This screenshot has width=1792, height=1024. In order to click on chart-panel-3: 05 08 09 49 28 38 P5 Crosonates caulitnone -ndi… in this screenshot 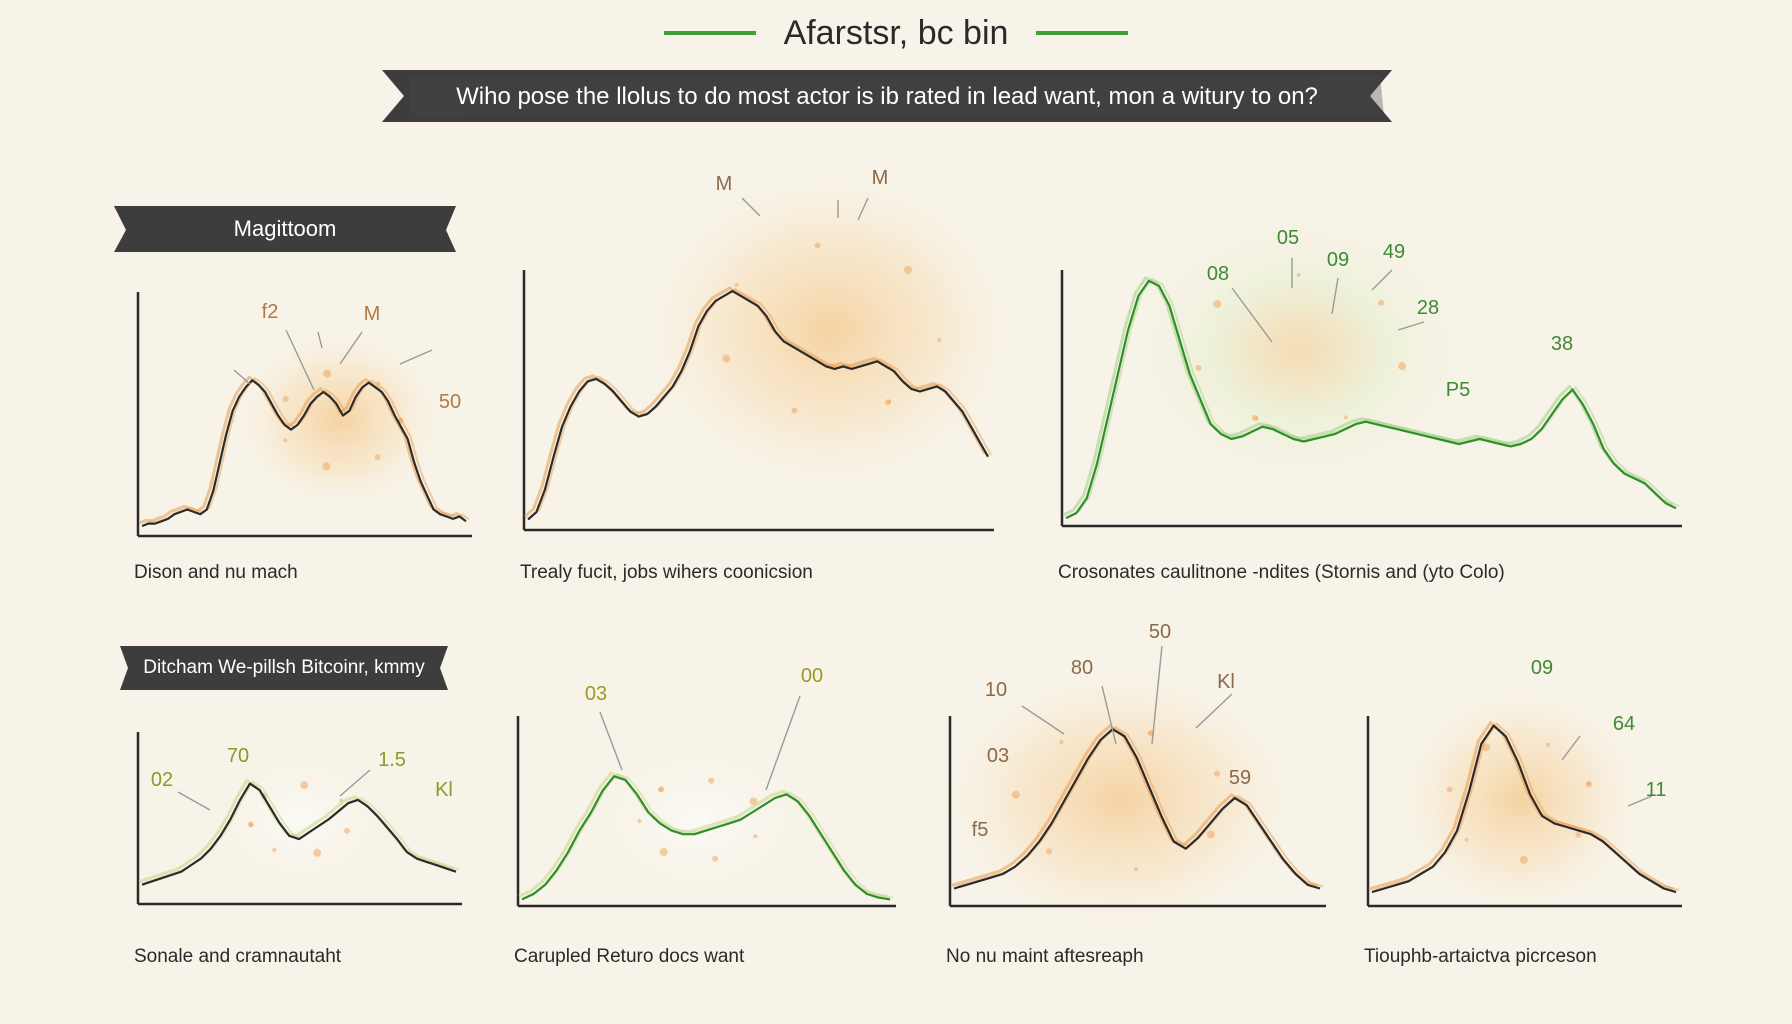, I will do `click(1370, 391)`.